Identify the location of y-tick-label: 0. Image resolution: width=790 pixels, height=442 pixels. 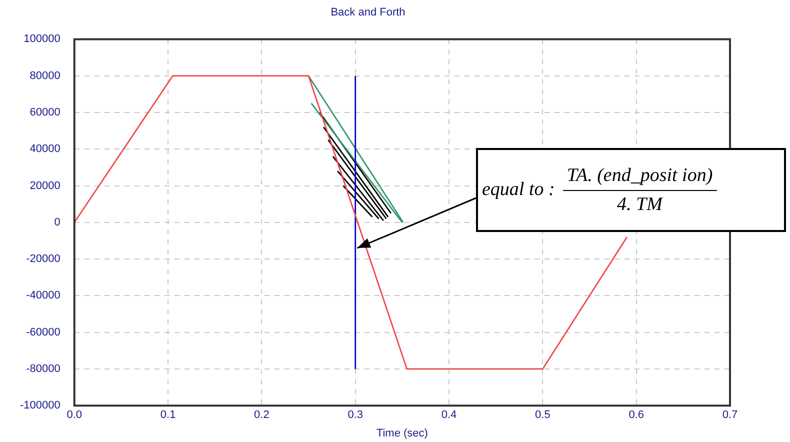
(57, 222).